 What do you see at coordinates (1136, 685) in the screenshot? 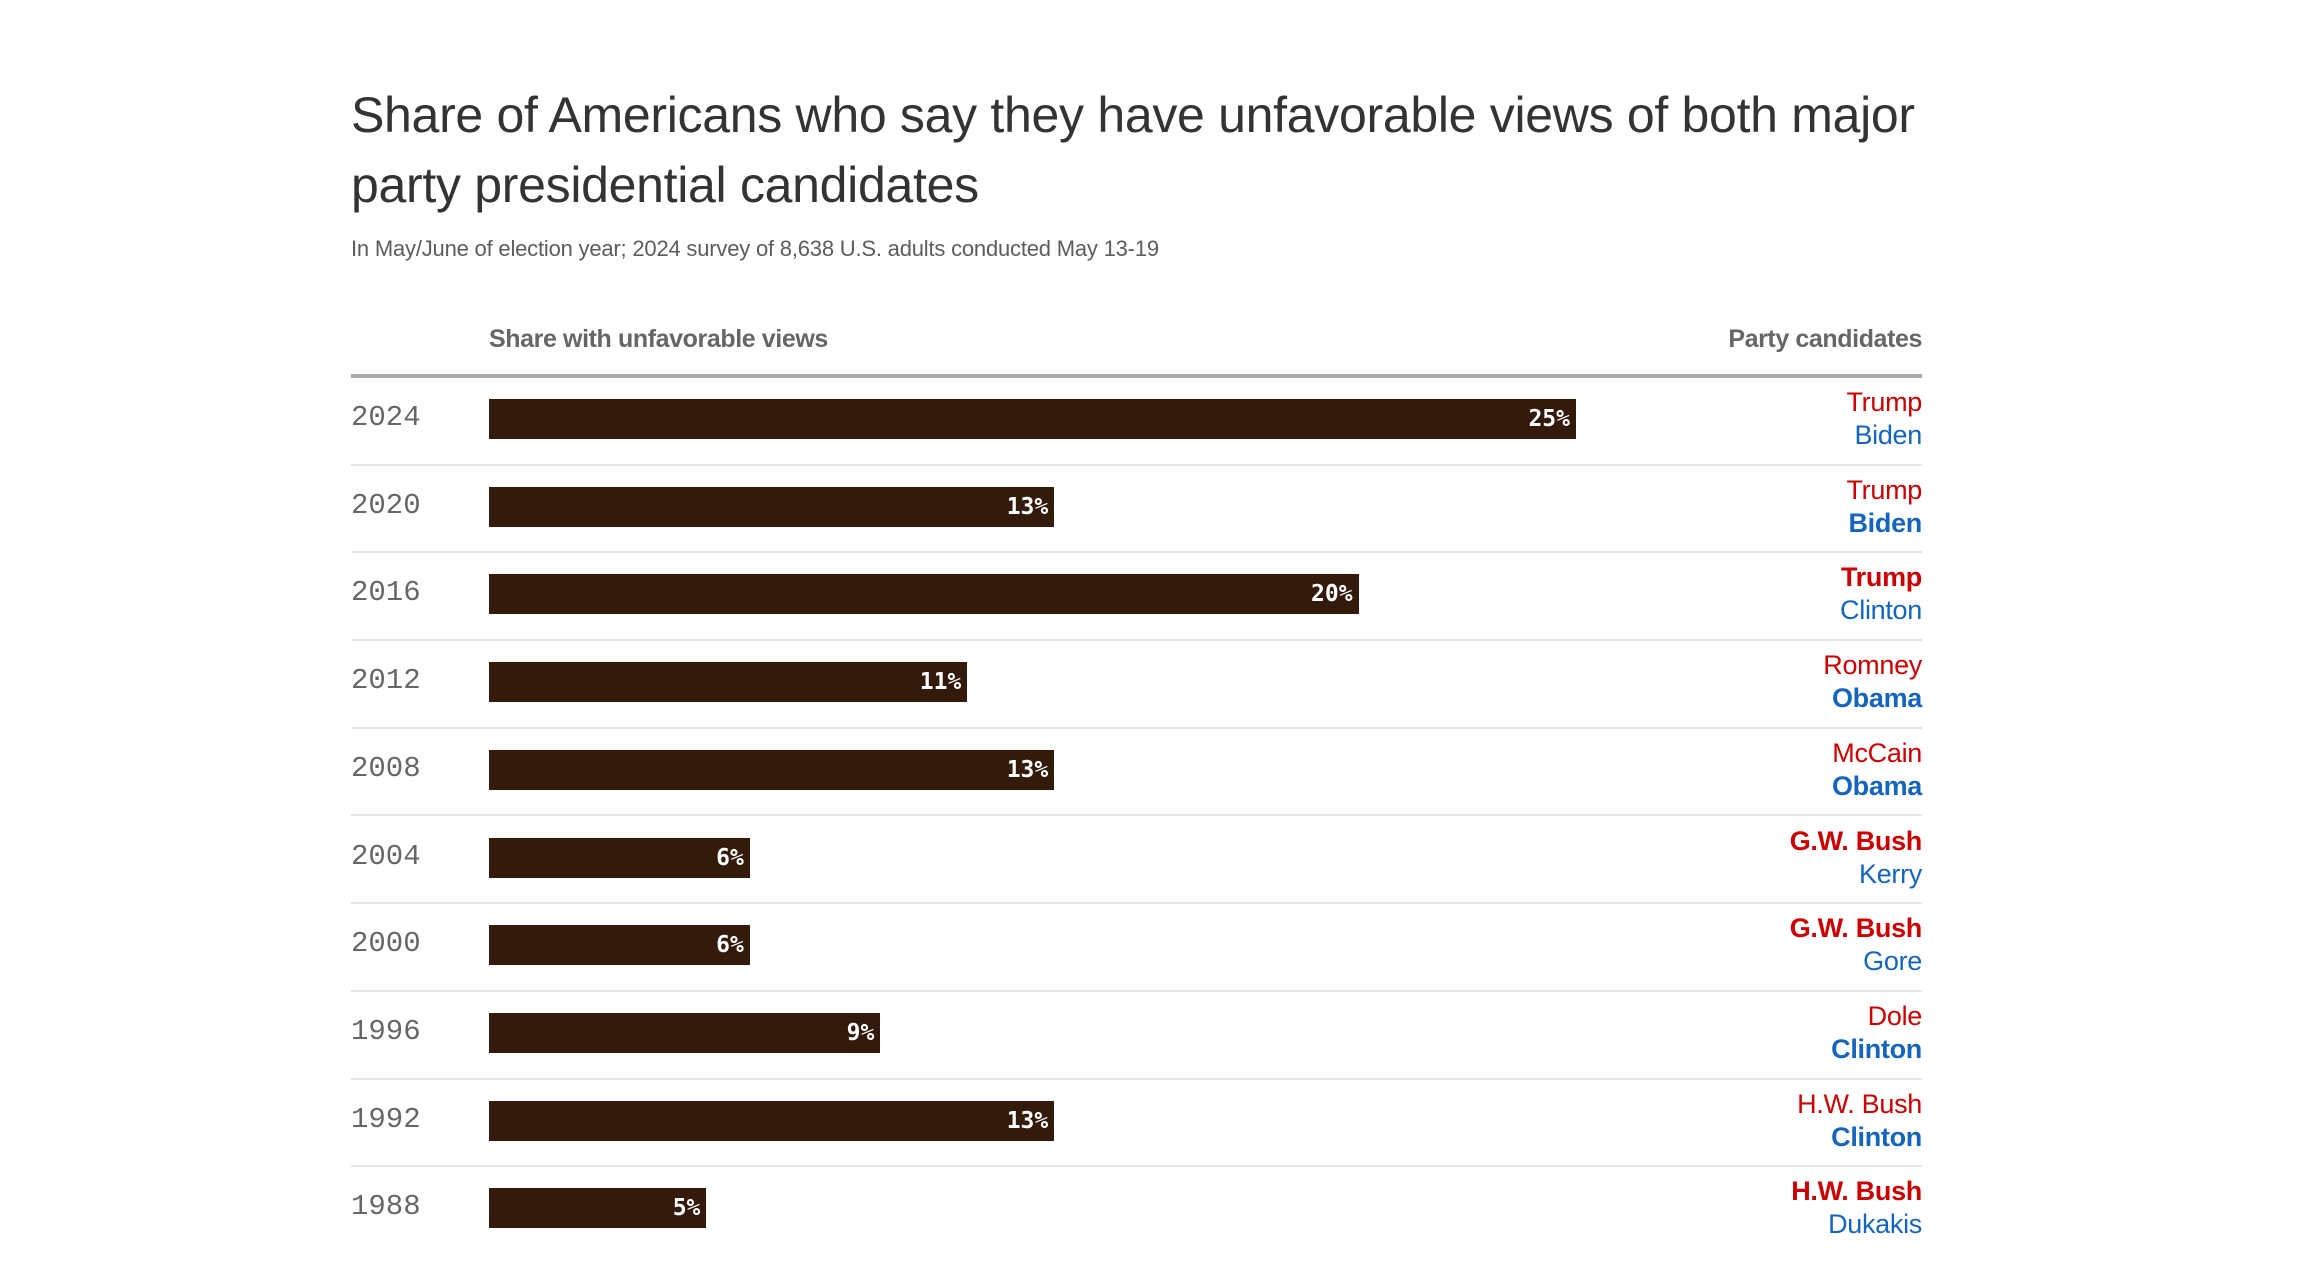
I see `chart-row: 2012 11% Romney Obama` at bounding box center [1136, 685].